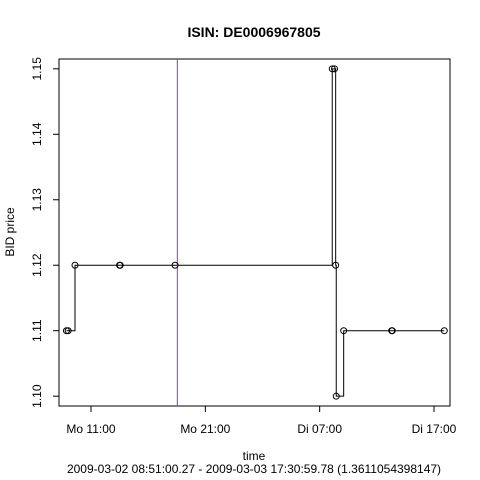 The image size is (480, 480). What do you see at coordinates (254, 456) in the screenshot?
I see `x-axis-label: time` at bounding box center [254, 456].